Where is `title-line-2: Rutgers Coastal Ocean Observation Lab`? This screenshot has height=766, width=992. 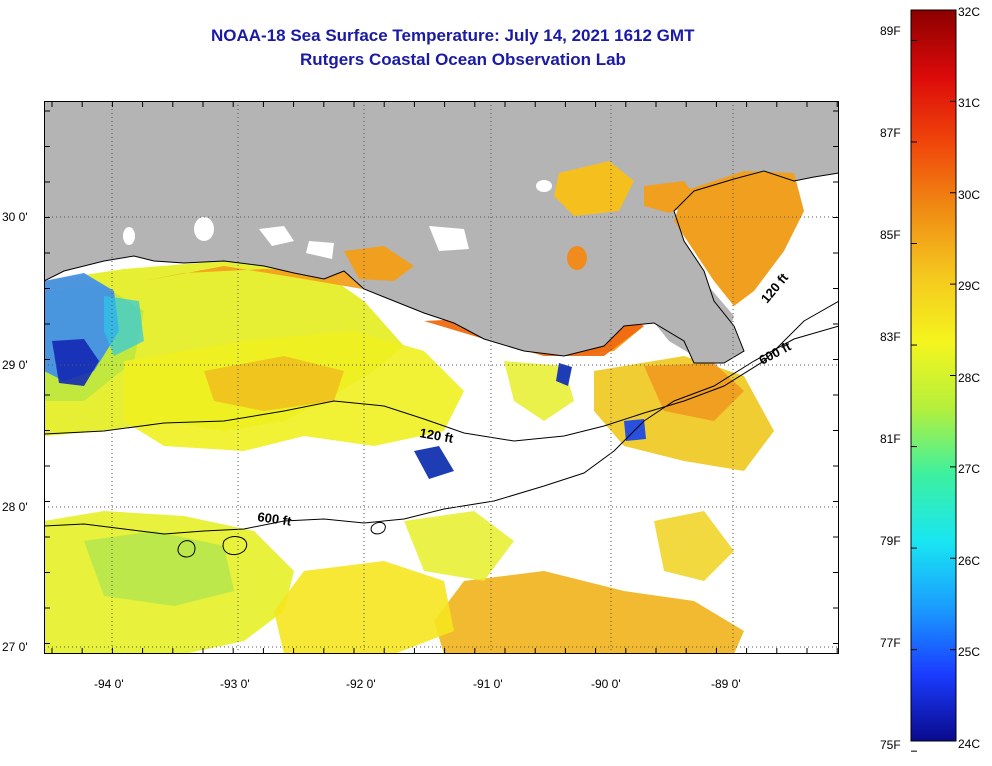
title-line-2: Rutgers Coastal Ocean Observation Lab is located at coordinates (463, 59).